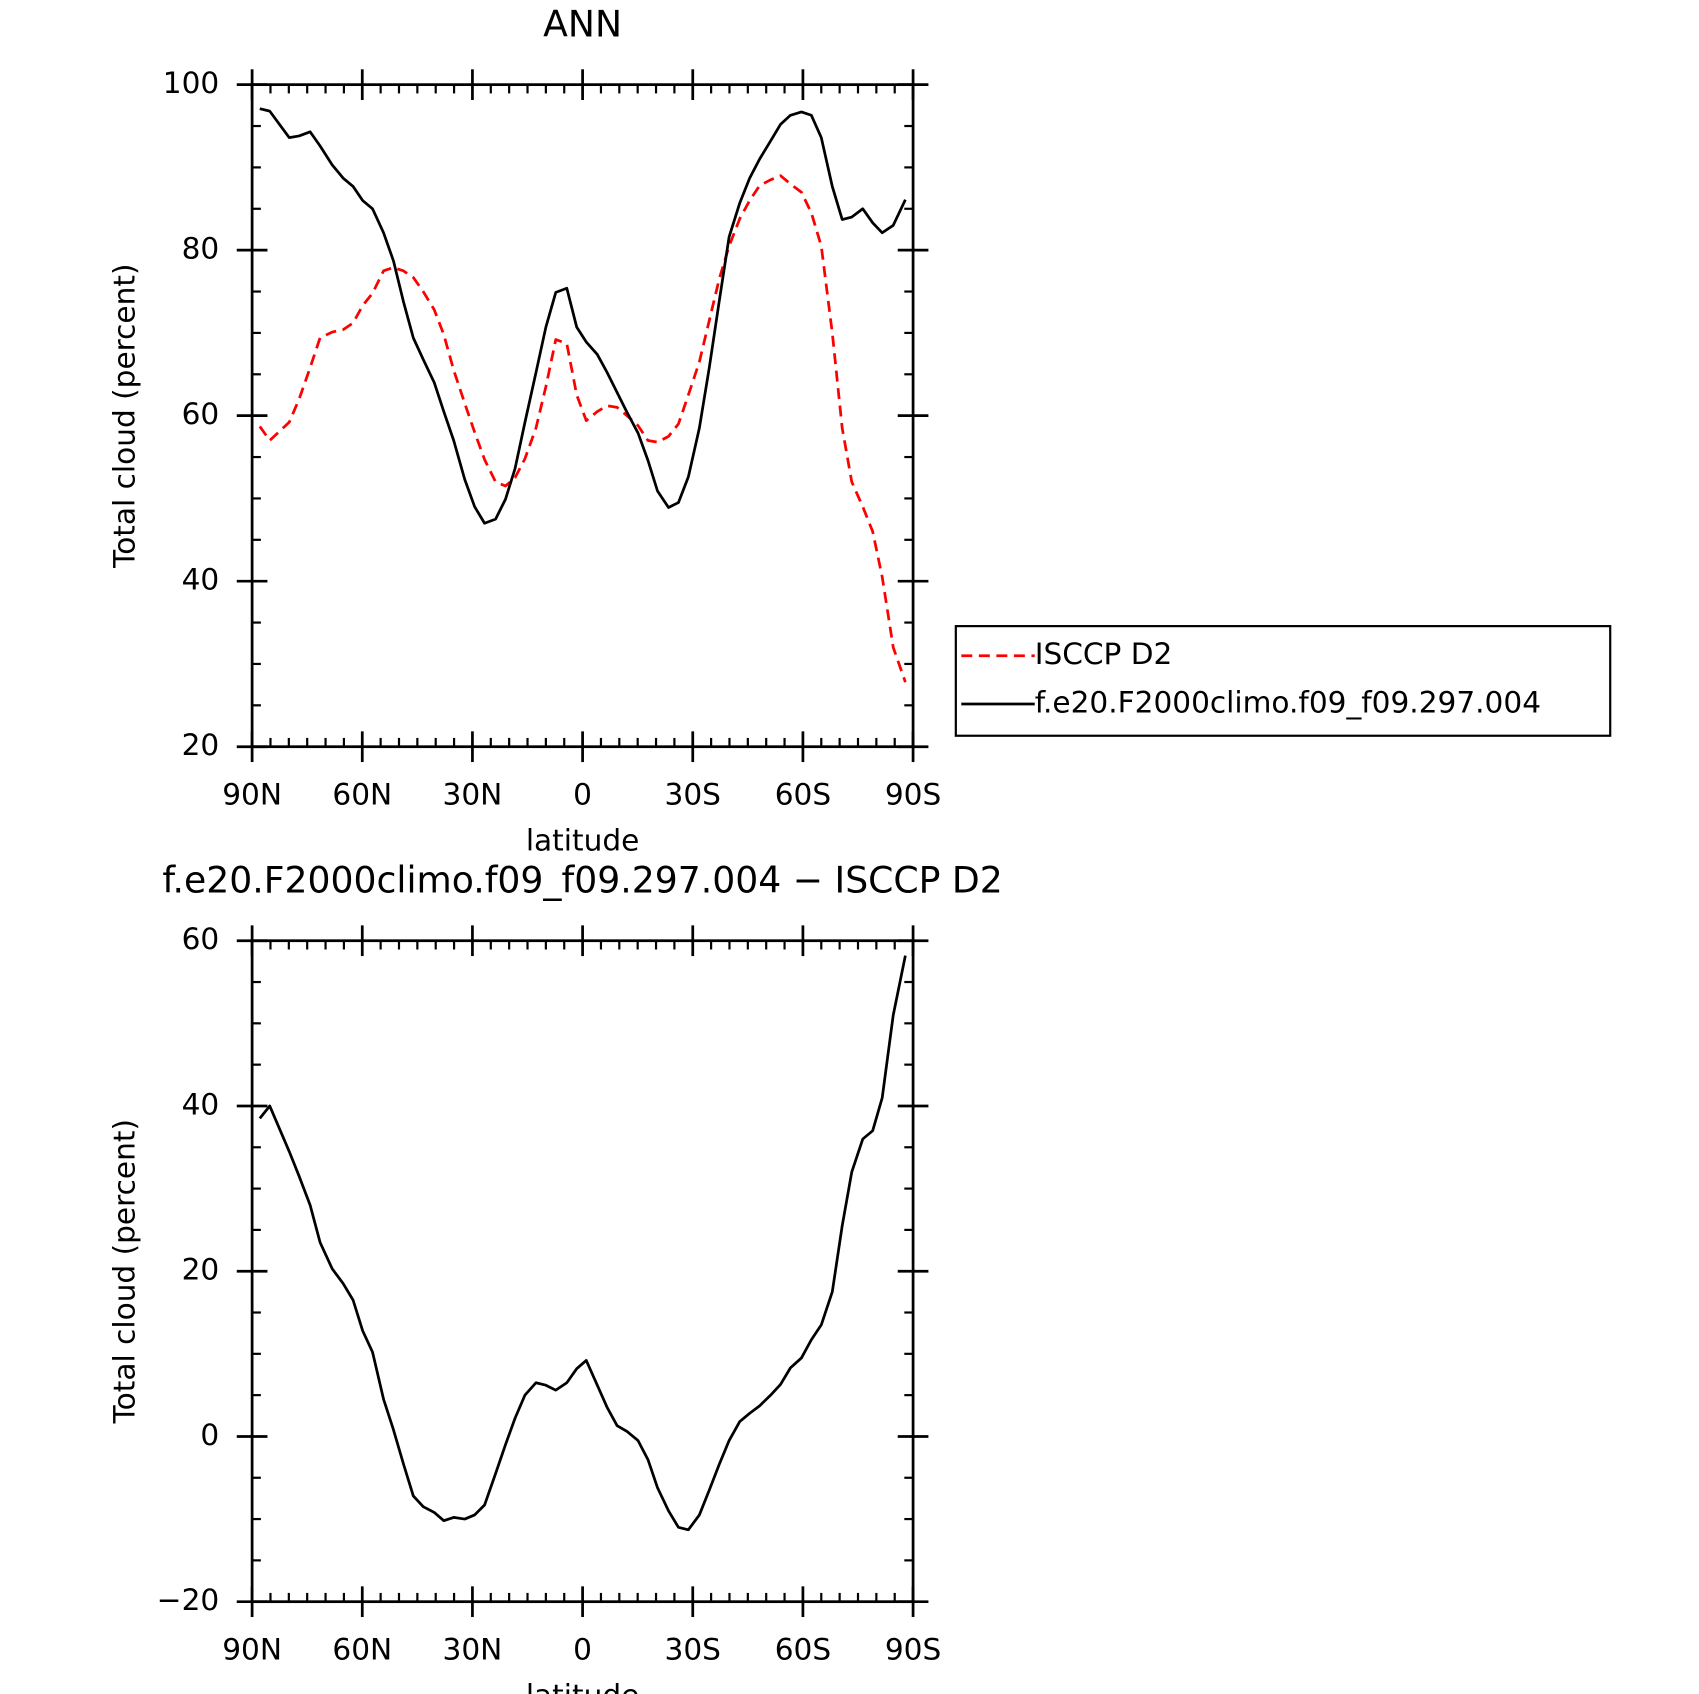 The height and width of the screenshot is (1694, 1699). What do you see at coordinates (1283, 681) in the screenshot?
I see `legend-box` at bounding box center [1283, 681].